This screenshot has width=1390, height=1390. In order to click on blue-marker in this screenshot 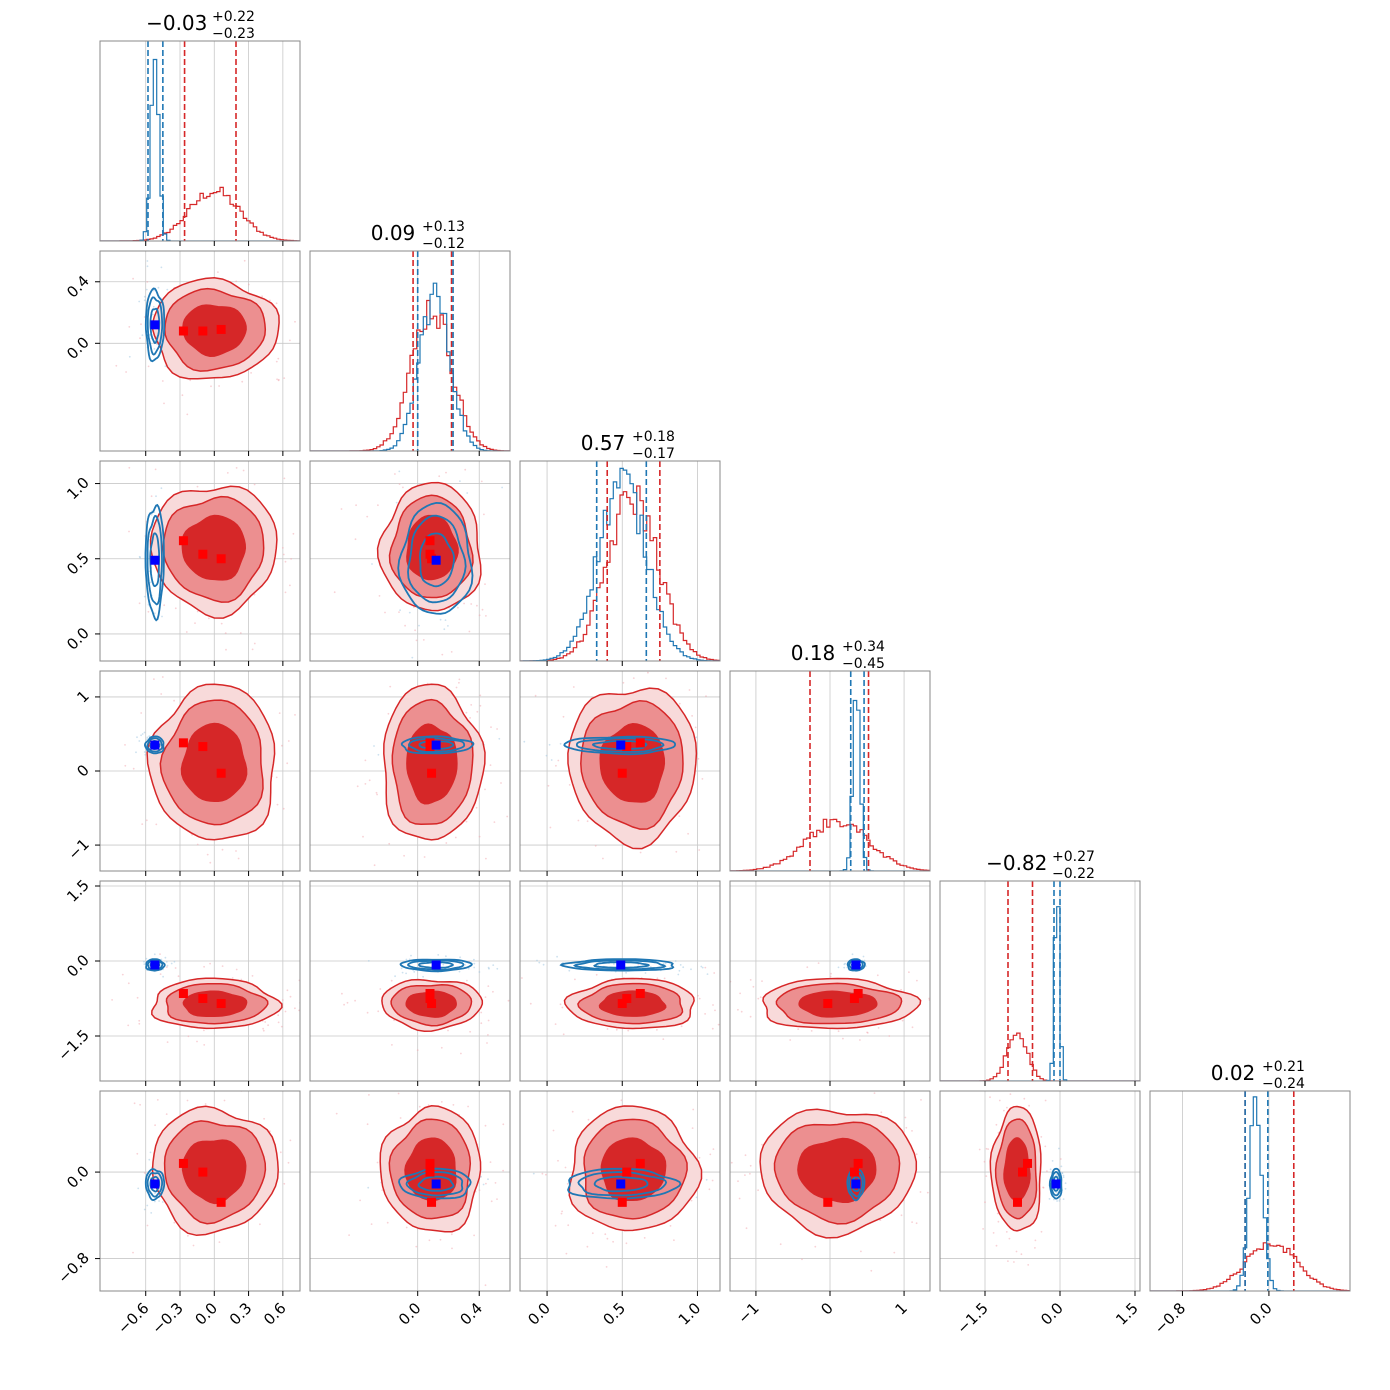, I will do `click(621, 745)`.